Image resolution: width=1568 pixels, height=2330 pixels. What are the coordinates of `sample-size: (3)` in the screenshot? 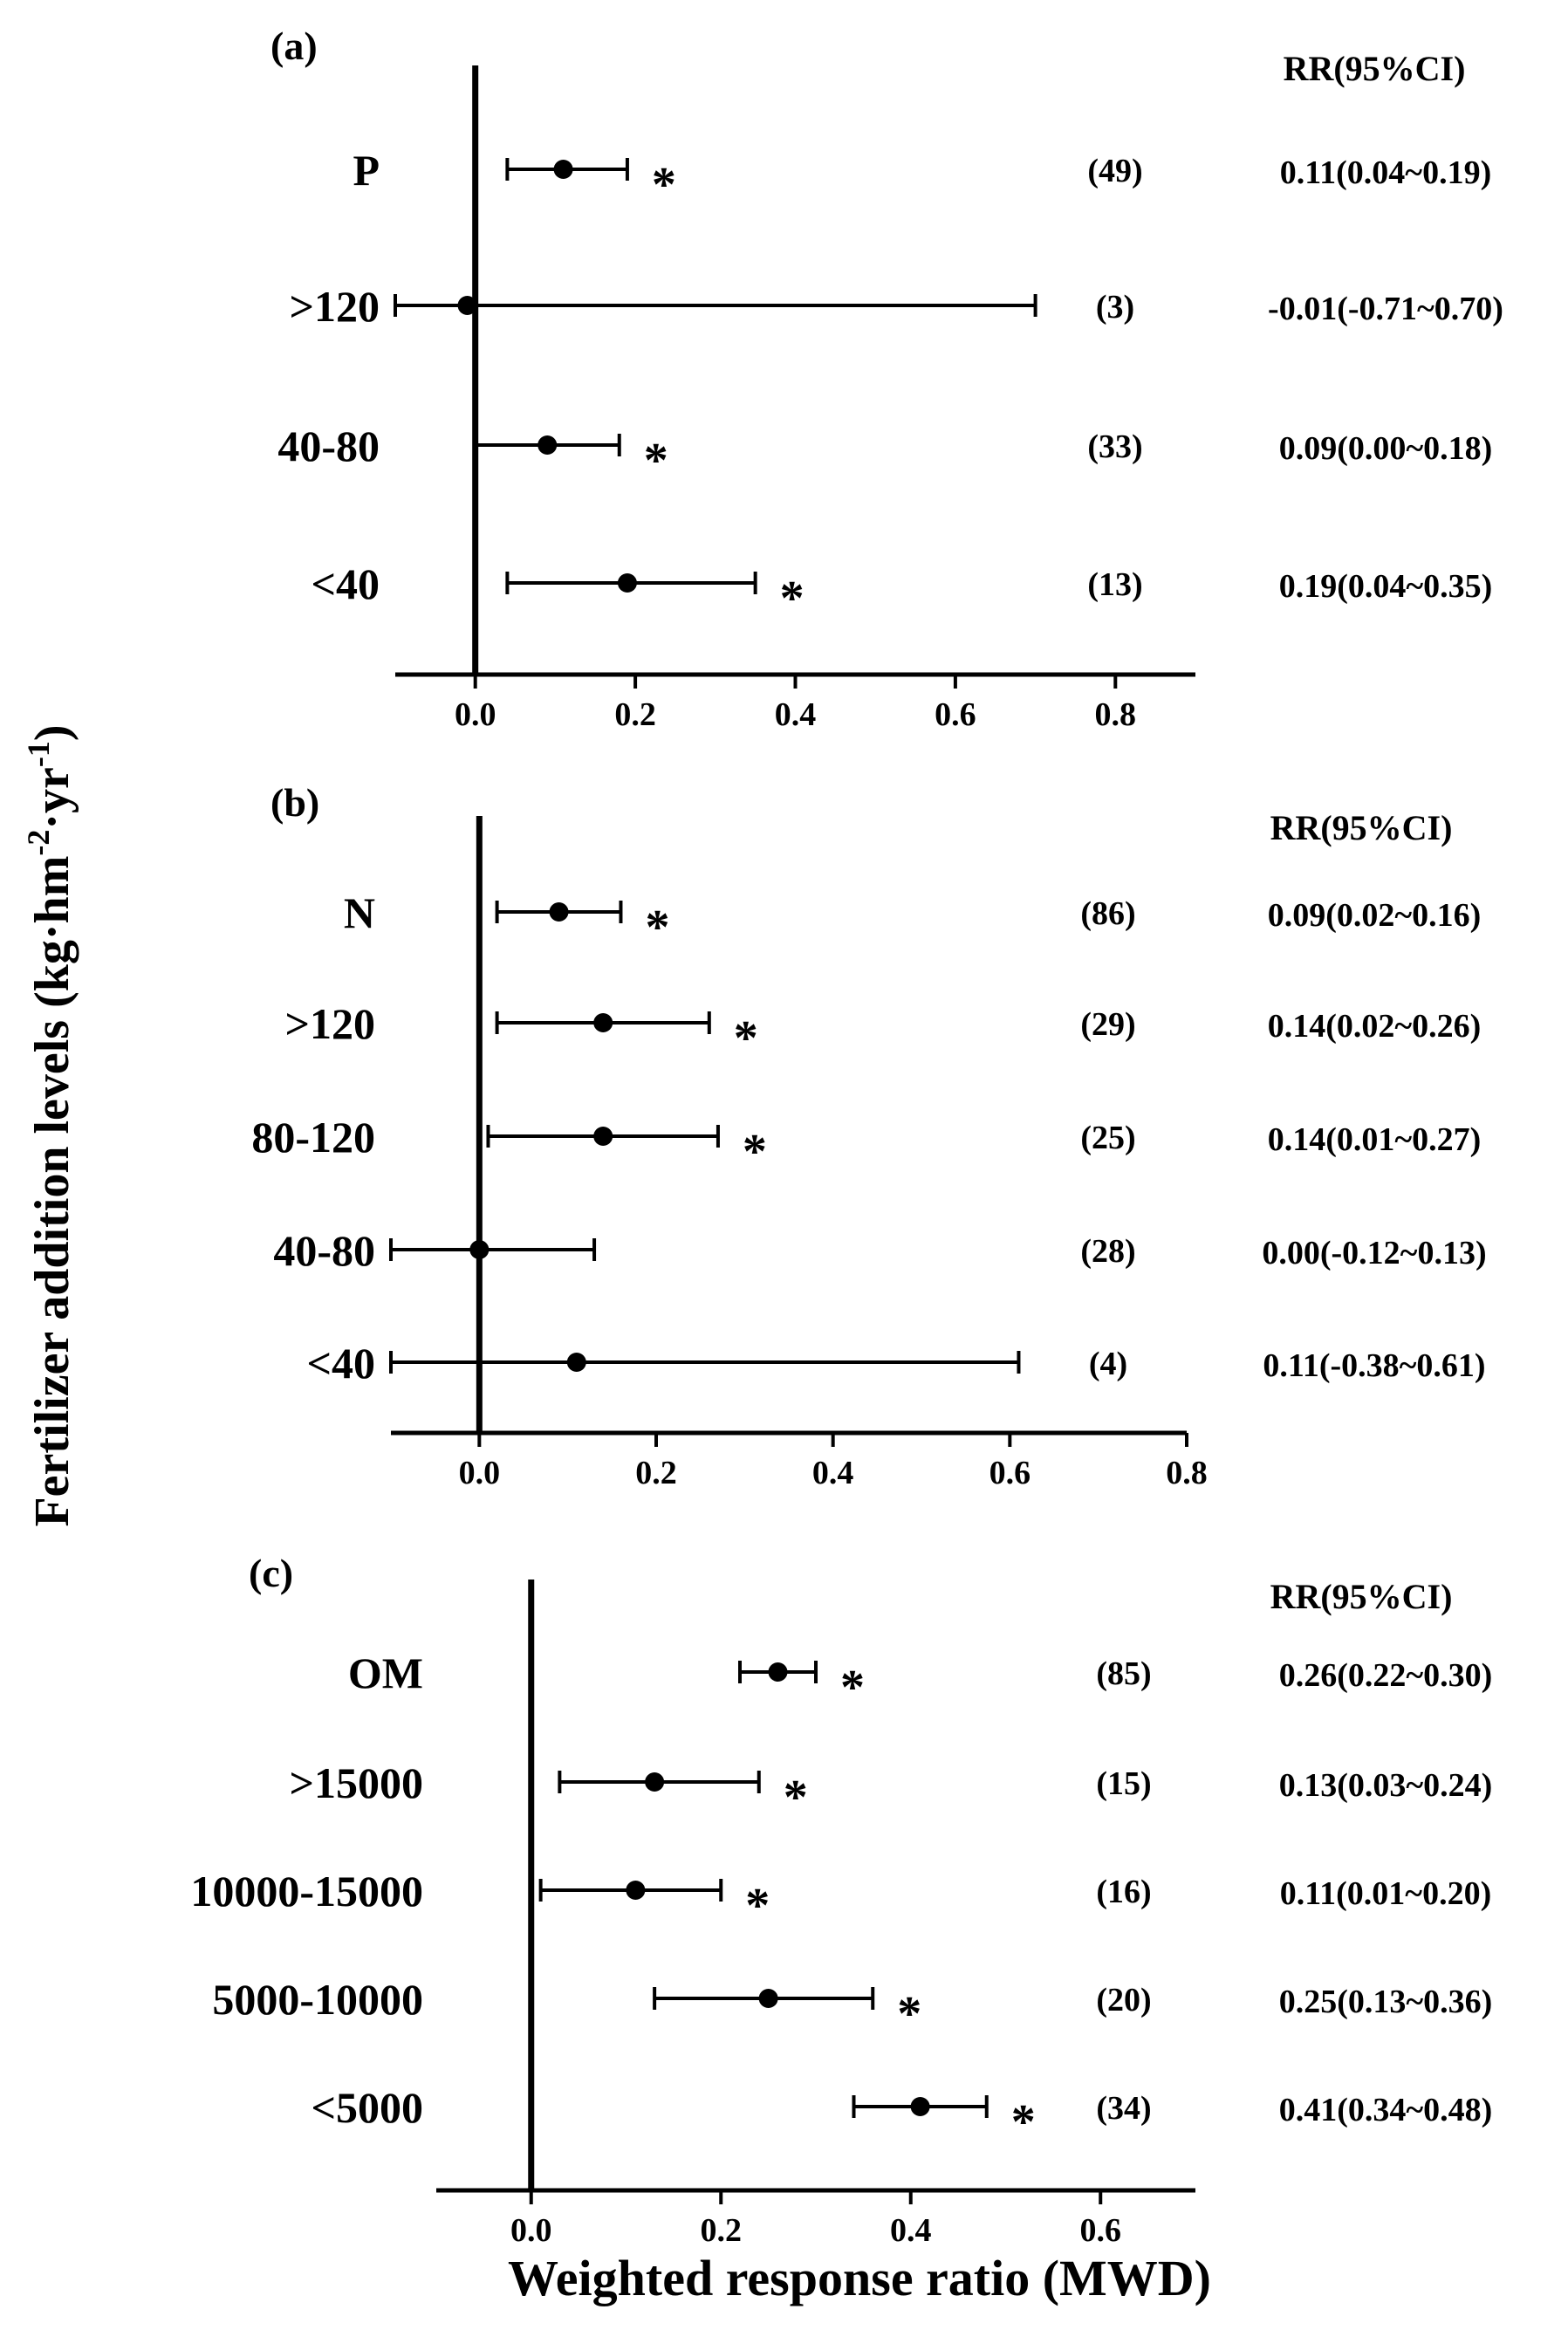 It's located at (1115, 307).